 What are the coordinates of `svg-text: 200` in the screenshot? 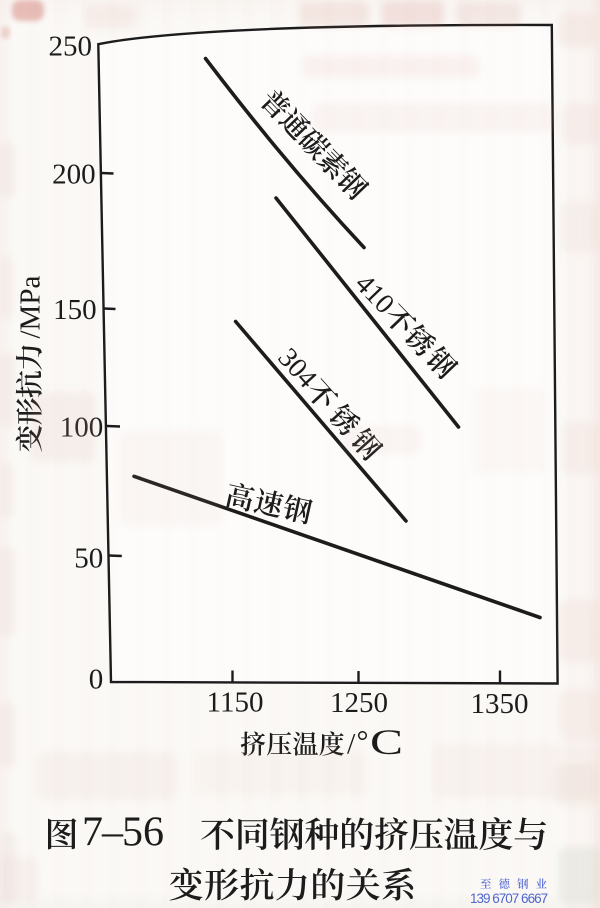 It's located at (74, 175).